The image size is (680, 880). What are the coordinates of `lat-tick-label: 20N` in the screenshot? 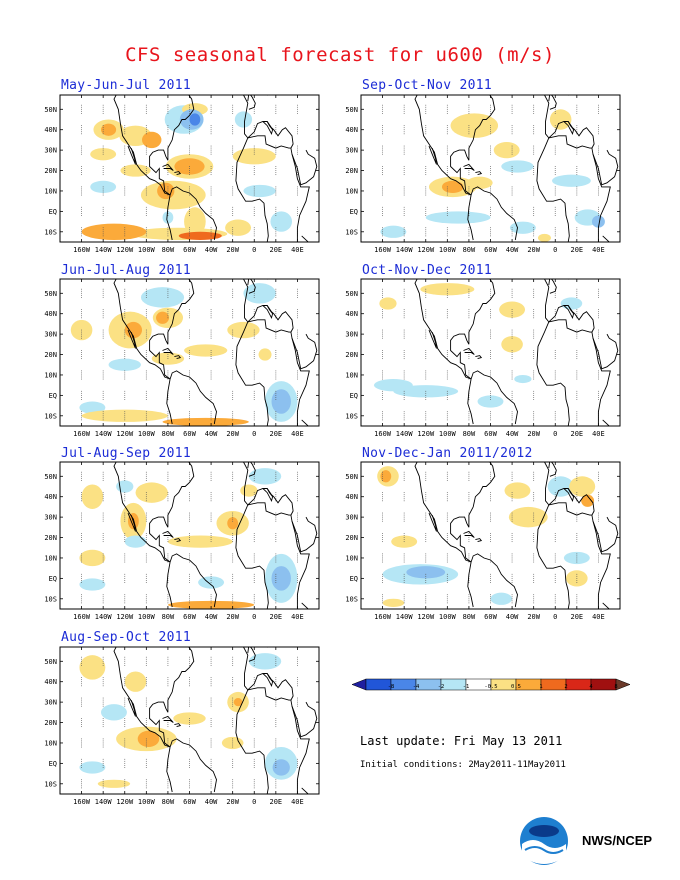 It's located at (50, 171).